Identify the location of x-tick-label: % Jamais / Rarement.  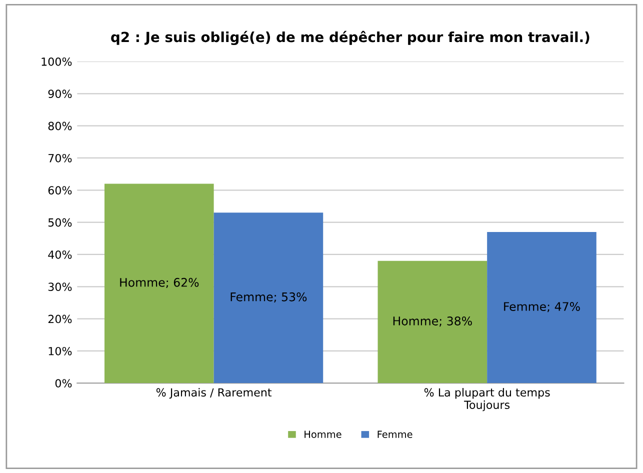
(214, 393).